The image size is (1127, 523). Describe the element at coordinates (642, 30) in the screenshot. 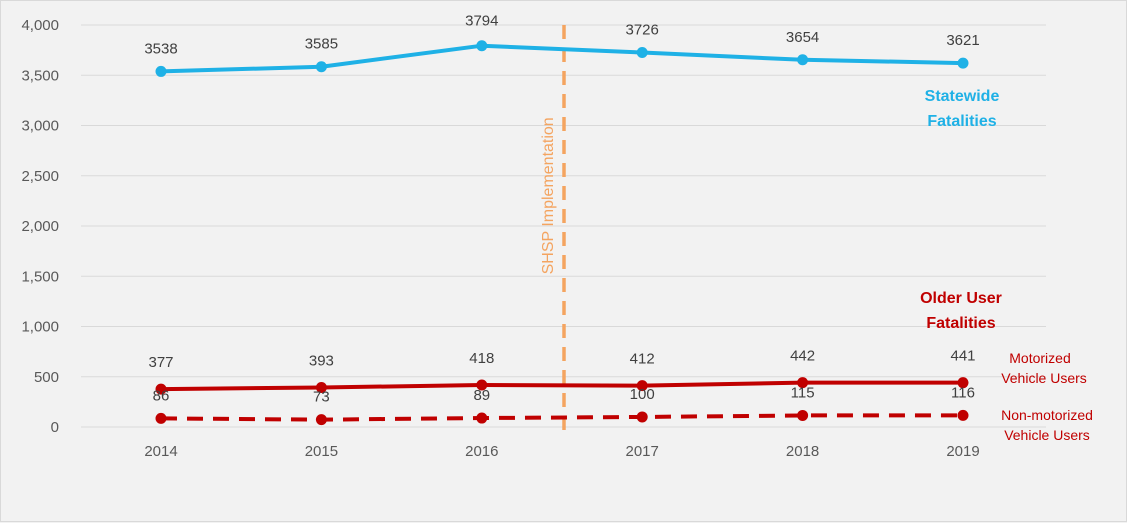

I see `data-label: 3726` at that location.